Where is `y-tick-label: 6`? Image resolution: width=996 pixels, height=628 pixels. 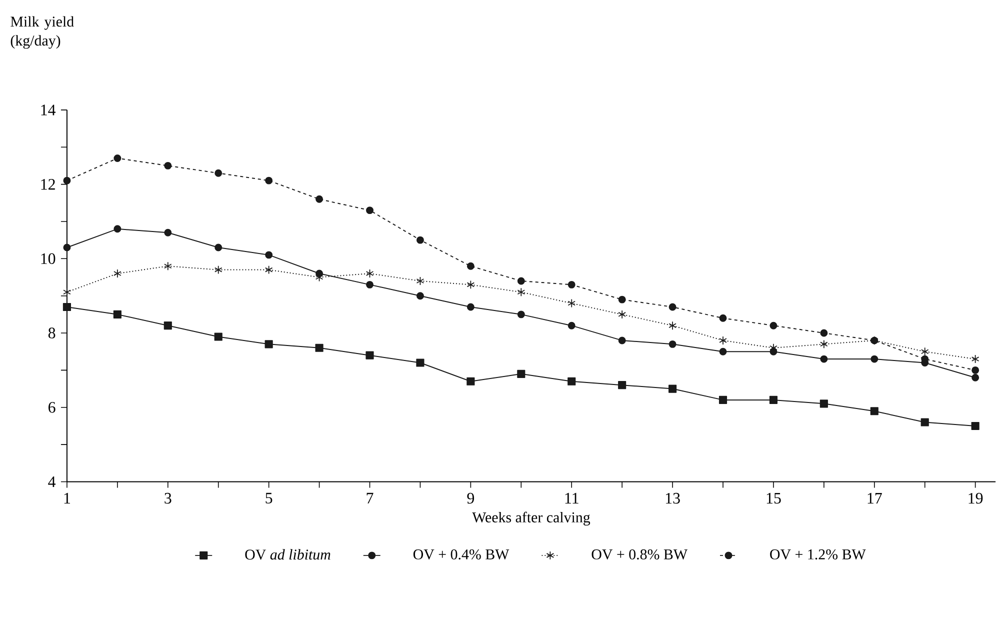
y-tick-label: 6 is located at coordinates (52, 407).